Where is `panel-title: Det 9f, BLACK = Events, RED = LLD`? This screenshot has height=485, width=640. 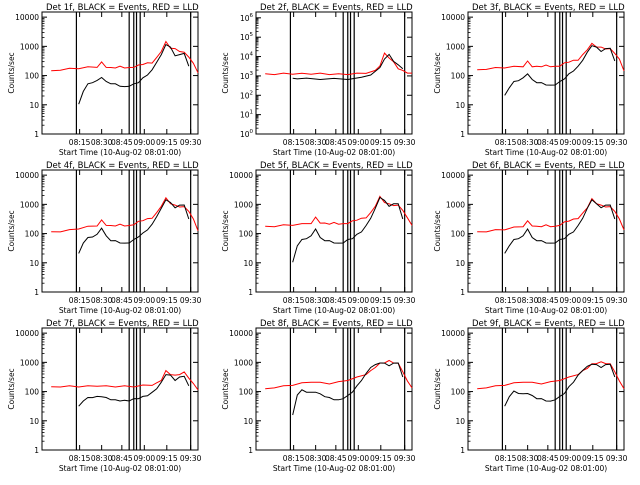
panel-title: Det 9f, BLACK = Events, RED = LLD is located at coordinates (548, 324).